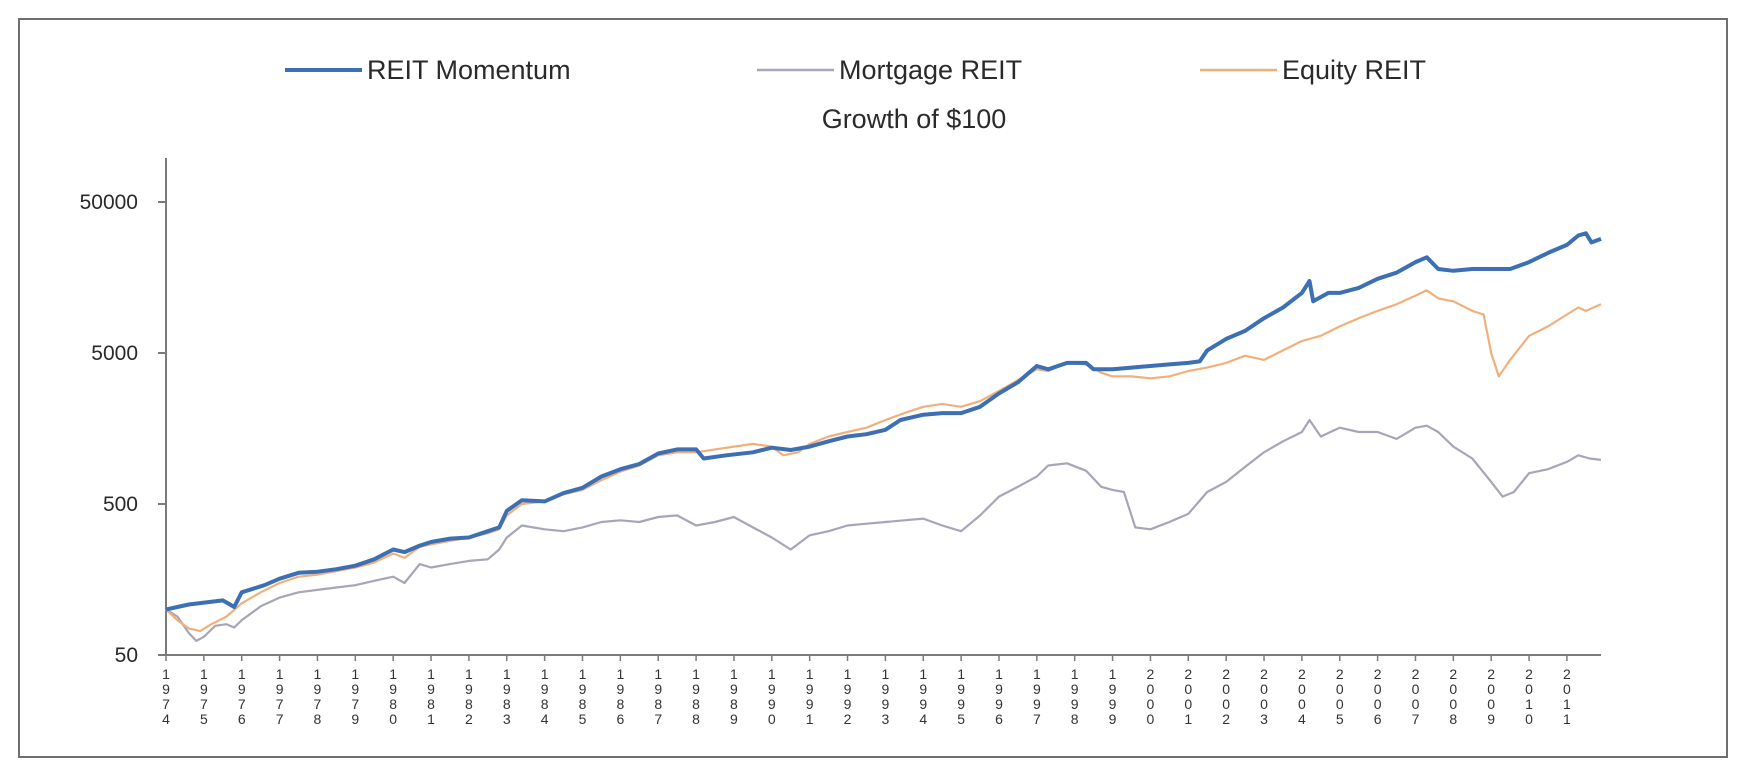 This screenshot has height=774, width=1748. Describe the element at coordinates (120, 504) in the screenshot. I see `y-tick-label: 500` at that location.